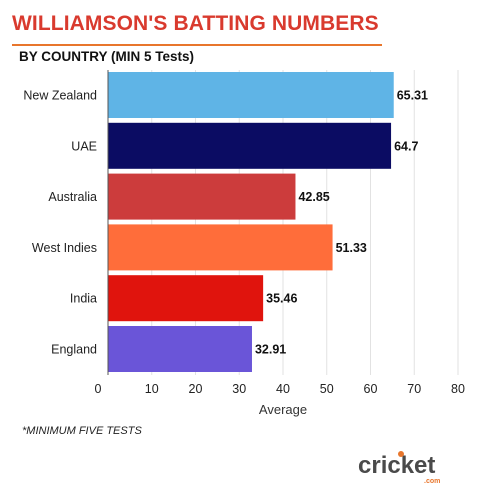 The image size is (481, 500). Describe the element at coordinates (351, 248) in the screenshot. I see `value-label: 51.33` at that location.